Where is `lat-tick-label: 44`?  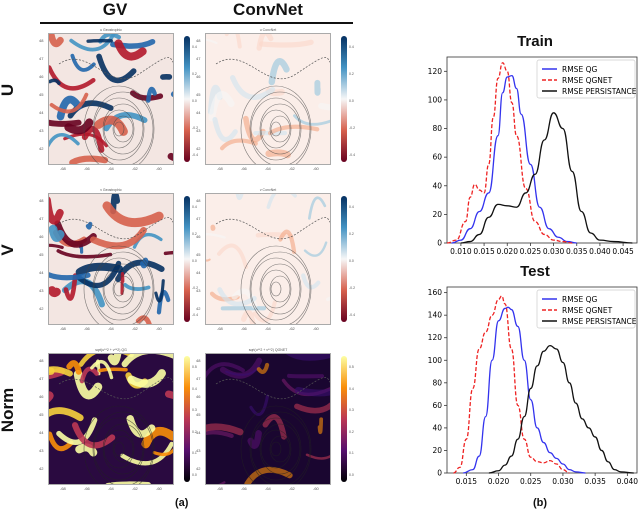 lat-tick-label: 44 is located at coordinates (41, 432).